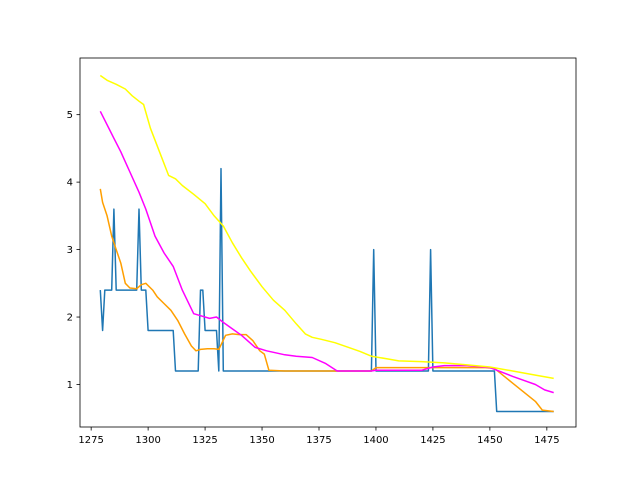 This screenshot has height=480, width=640. What do you see at coordinates (70, 318) in the screenshot?
I see `y-tick-label: 2` at bounding box center [70, 318].